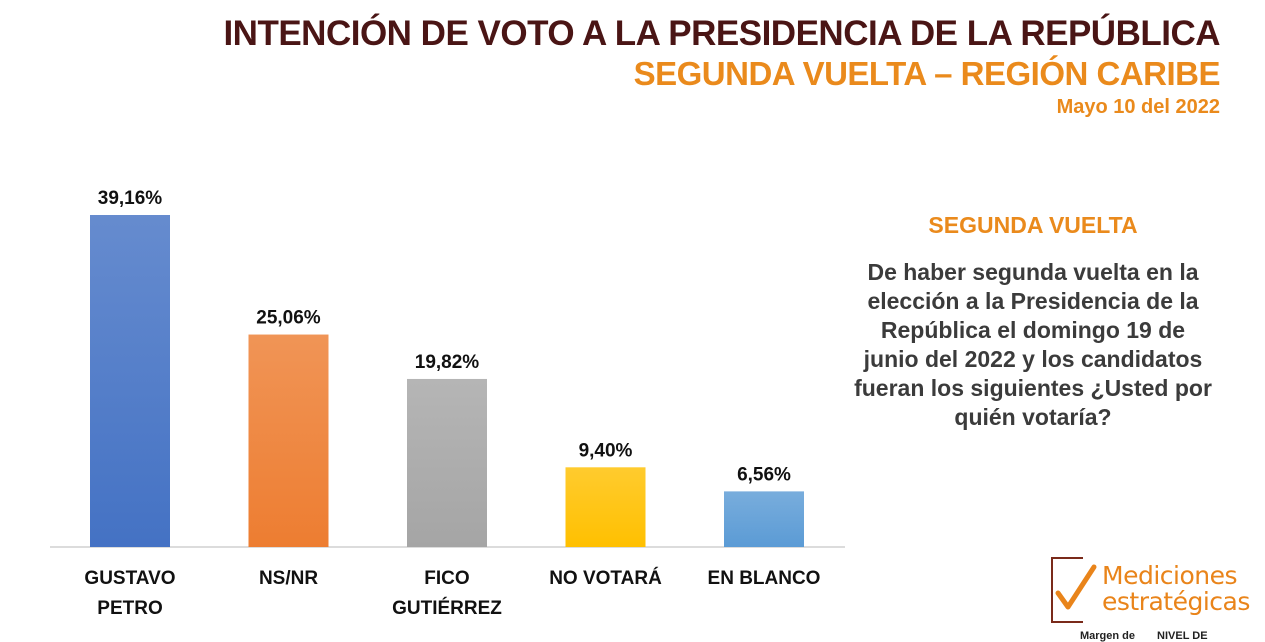  What do you see at coordinates (1176, 601) in the screenshot?
I see `logo-text-line2: estratégicas` at bounding box center [1176, 601].